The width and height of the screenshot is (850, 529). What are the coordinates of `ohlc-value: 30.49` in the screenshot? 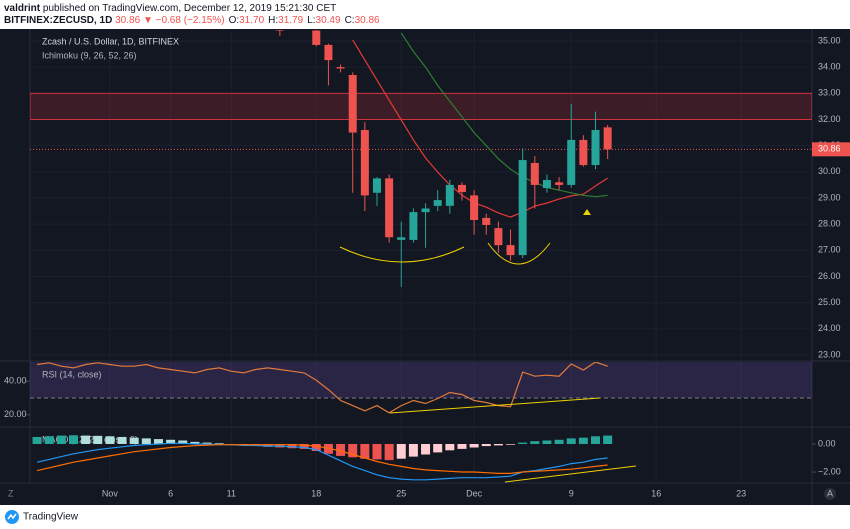 It's located at (328, 20).